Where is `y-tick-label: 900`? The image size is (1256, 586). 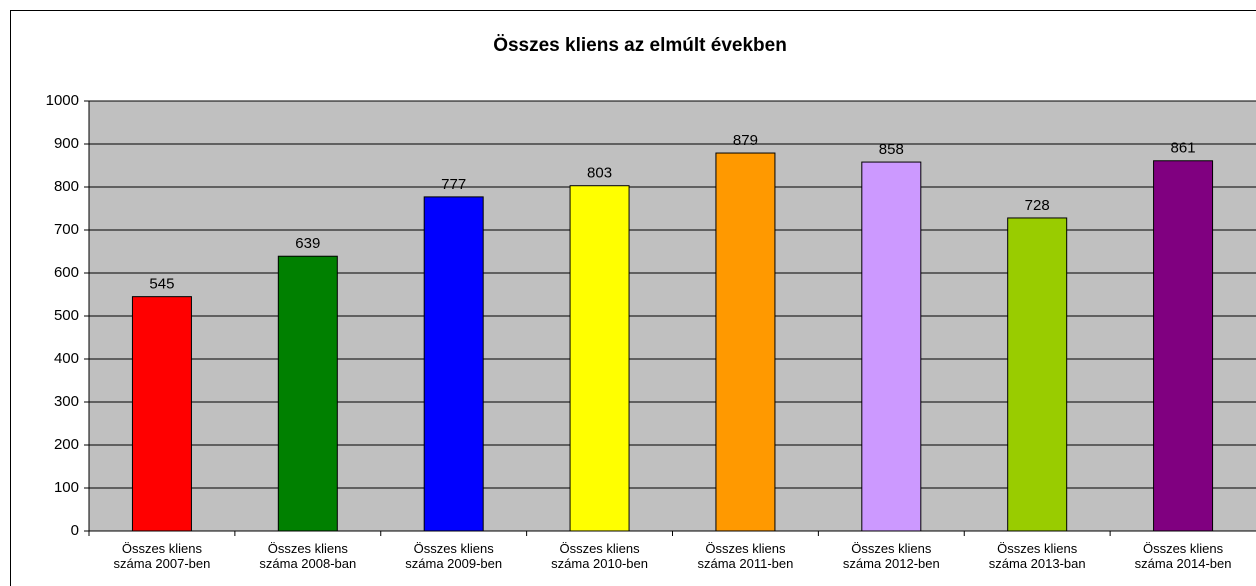
y-tick-label: 900 is located at coordinates (66, 143).